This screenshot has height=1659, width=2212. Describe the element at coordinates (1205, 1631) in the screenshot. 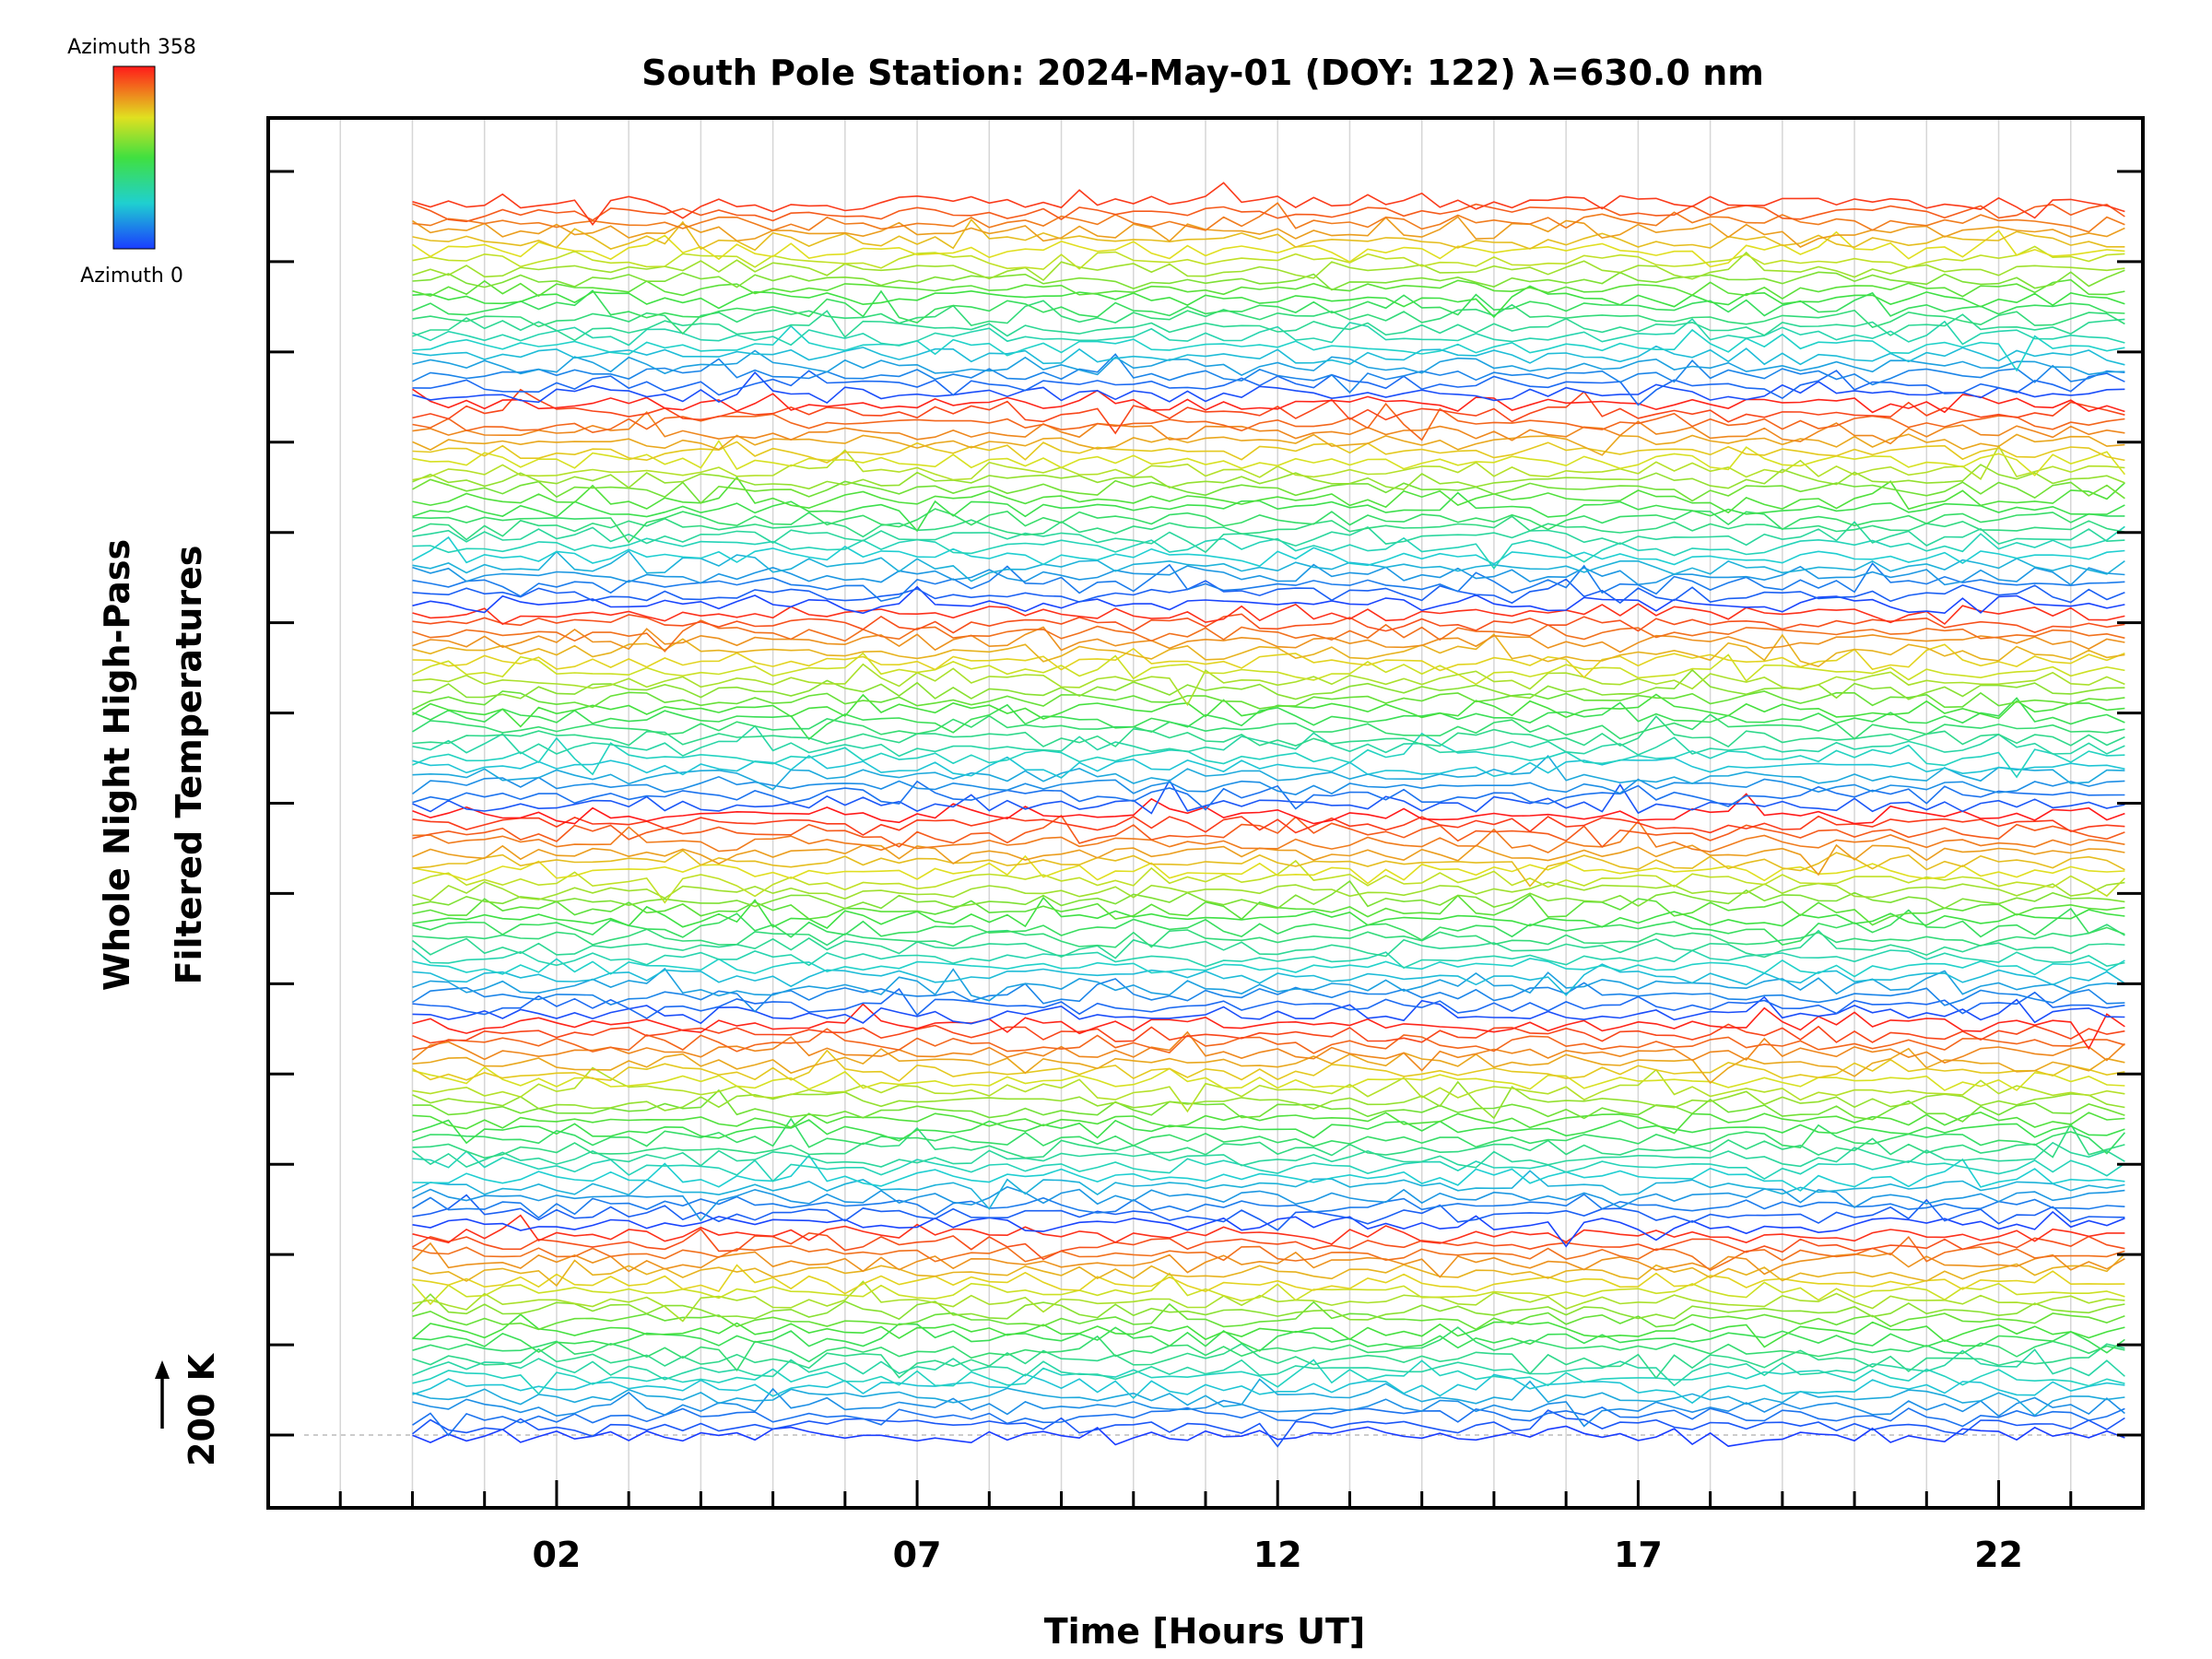

I see `x-axis-label: Time [Hours UT]` at that location.